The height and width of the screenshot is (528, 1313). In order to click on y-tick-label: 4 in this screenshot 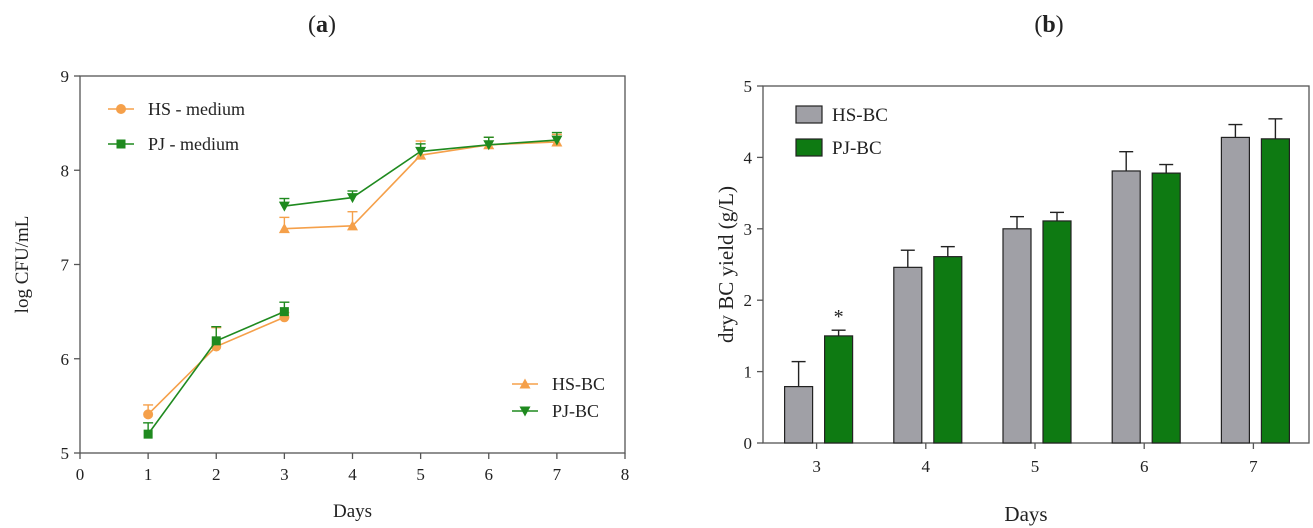, I will do `click(748, 157)`.